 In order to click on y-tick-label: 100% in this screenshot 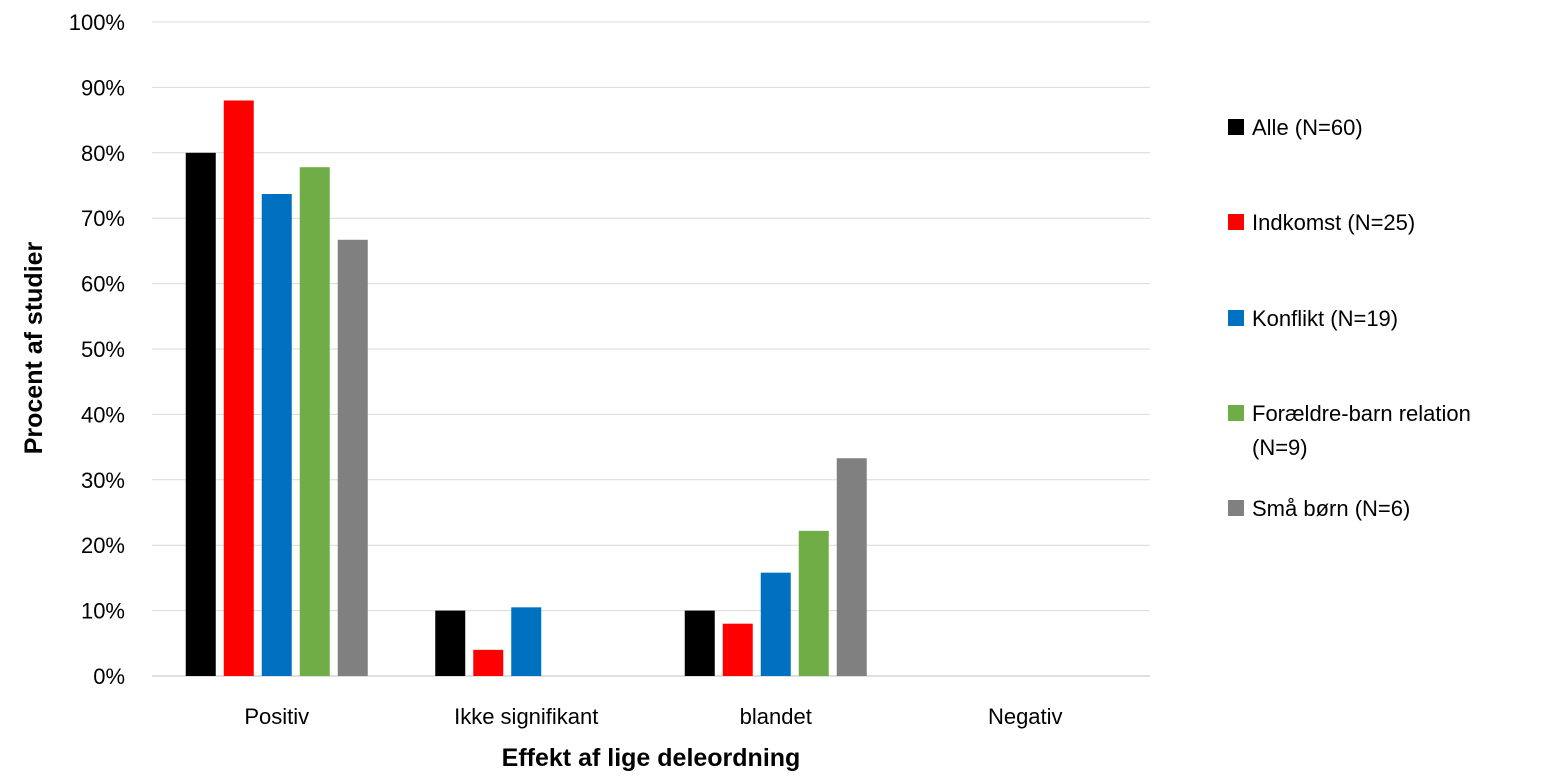, I will do `click(97, 22)`.